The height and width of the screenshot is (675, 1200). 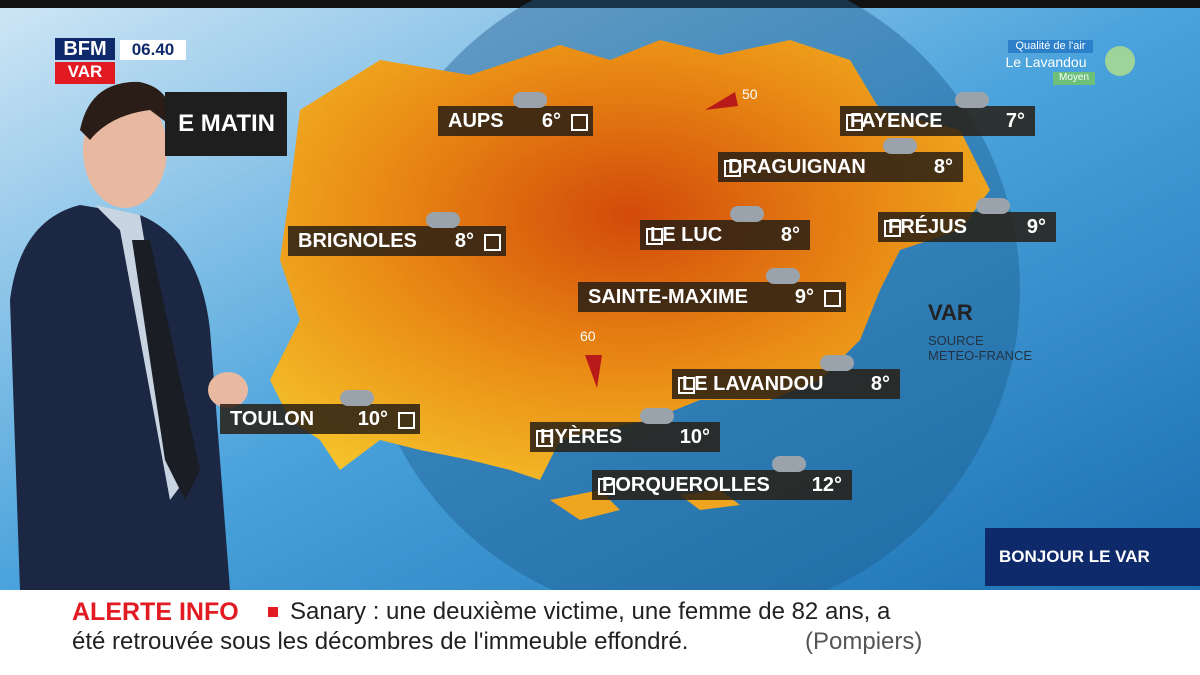 What do you see at coordinates (1120, 61) in the screenshot?
I see `air-quality-icon` at bounding box center [1120, 61].